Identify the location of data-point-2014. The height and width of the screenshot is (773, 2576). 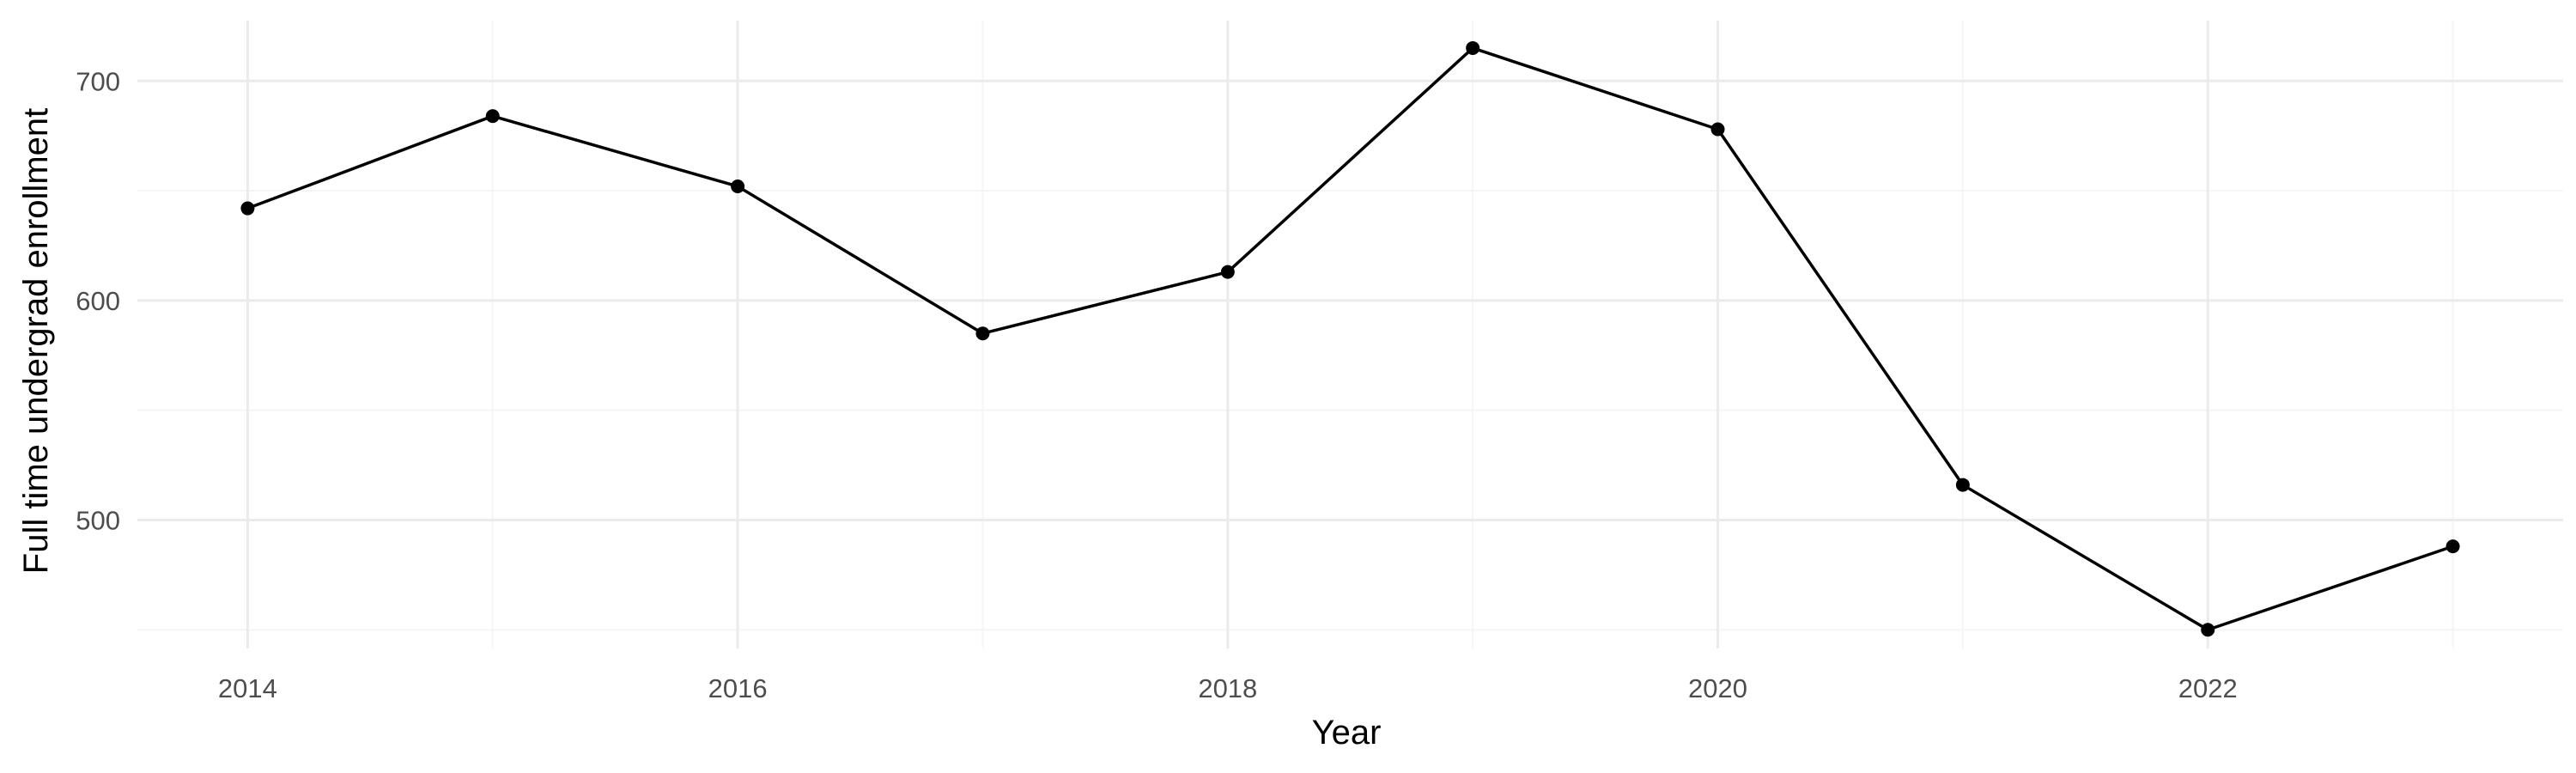
(248, 208).